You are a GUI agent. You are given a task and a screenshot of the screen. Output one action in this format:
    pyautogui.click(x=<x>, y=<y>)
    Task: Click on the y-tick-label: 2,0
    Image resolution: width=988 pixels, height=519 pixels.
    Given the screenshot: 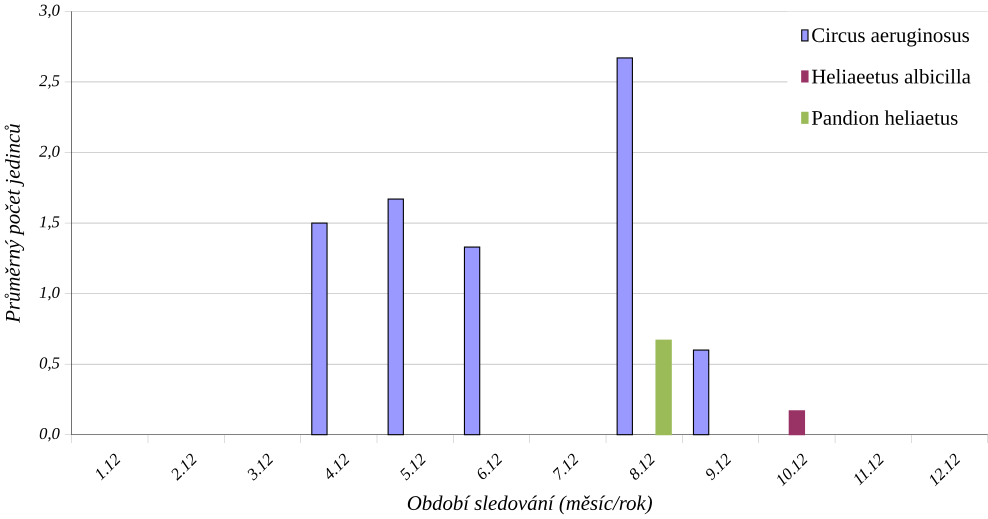 What is the action you would take?
    pyautogui.click(x=49, y=153)
    